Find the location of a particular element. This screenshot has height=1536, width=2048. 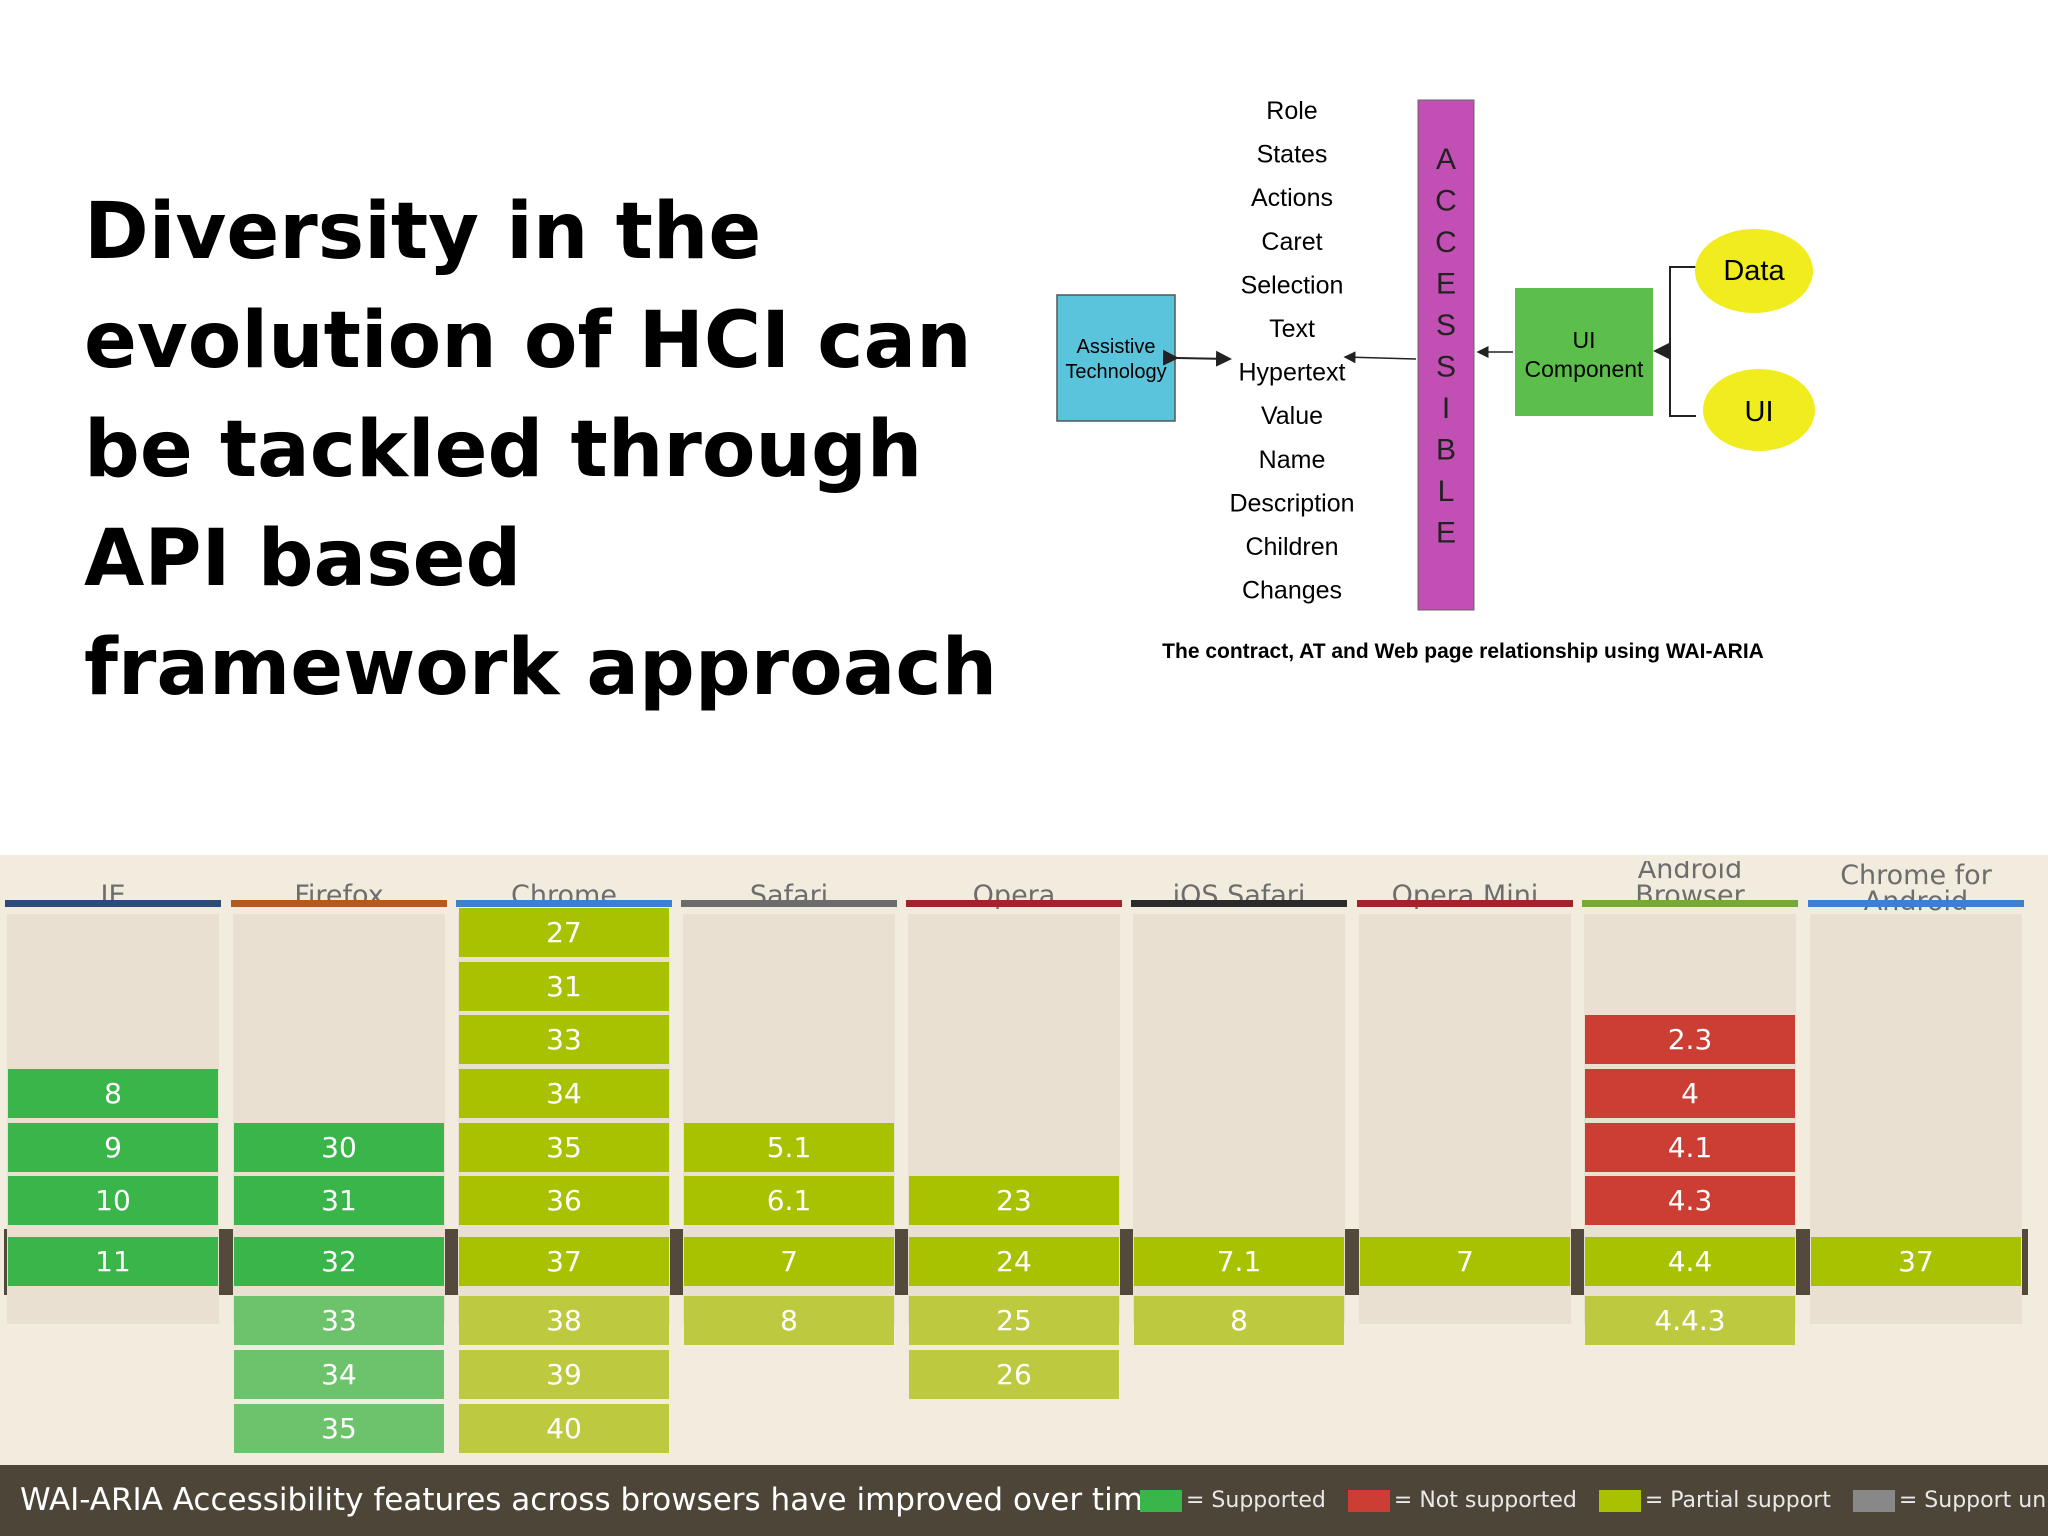

accessible-bar is located at coordinates (1446, 355).